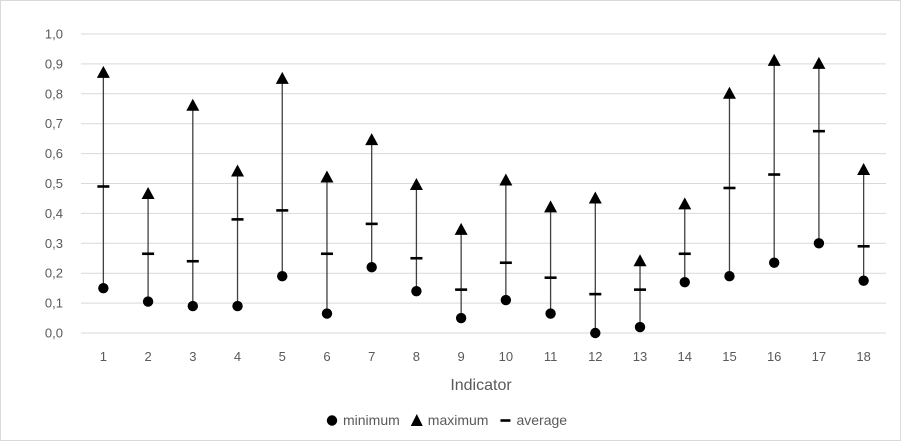  Describe the element at coordinates (103, 356) in the screenshot. I see `x-tick-label: 1` at that location.